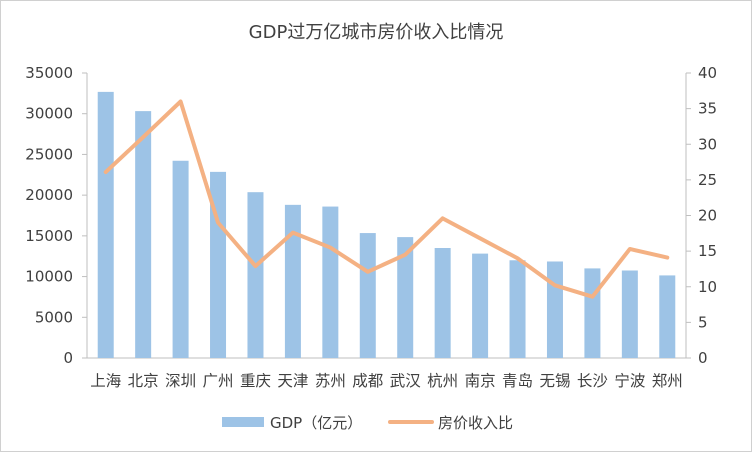 The height and width of the screenshot is (452, 752). What do you see at coordinates (292, 381) in the screenshot?
I see `x-tick-label: 天津` at bounding box center [292, 381].